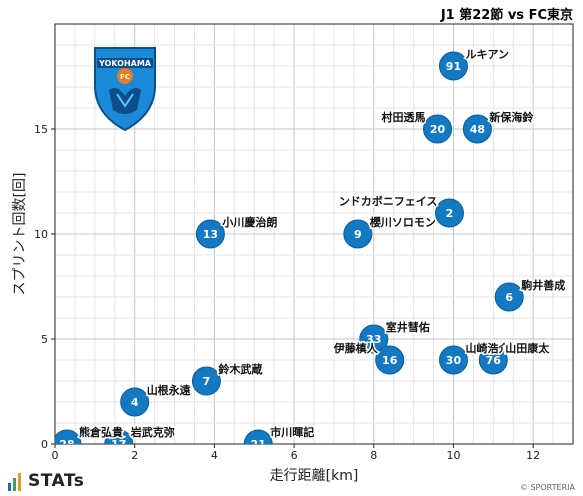 Image resolution: width=583 pixels, height=496 pixels. Describe the element at coordinates (125, 63) in the screenshot. I see `logo-text: YOKOHAMA` at that location.